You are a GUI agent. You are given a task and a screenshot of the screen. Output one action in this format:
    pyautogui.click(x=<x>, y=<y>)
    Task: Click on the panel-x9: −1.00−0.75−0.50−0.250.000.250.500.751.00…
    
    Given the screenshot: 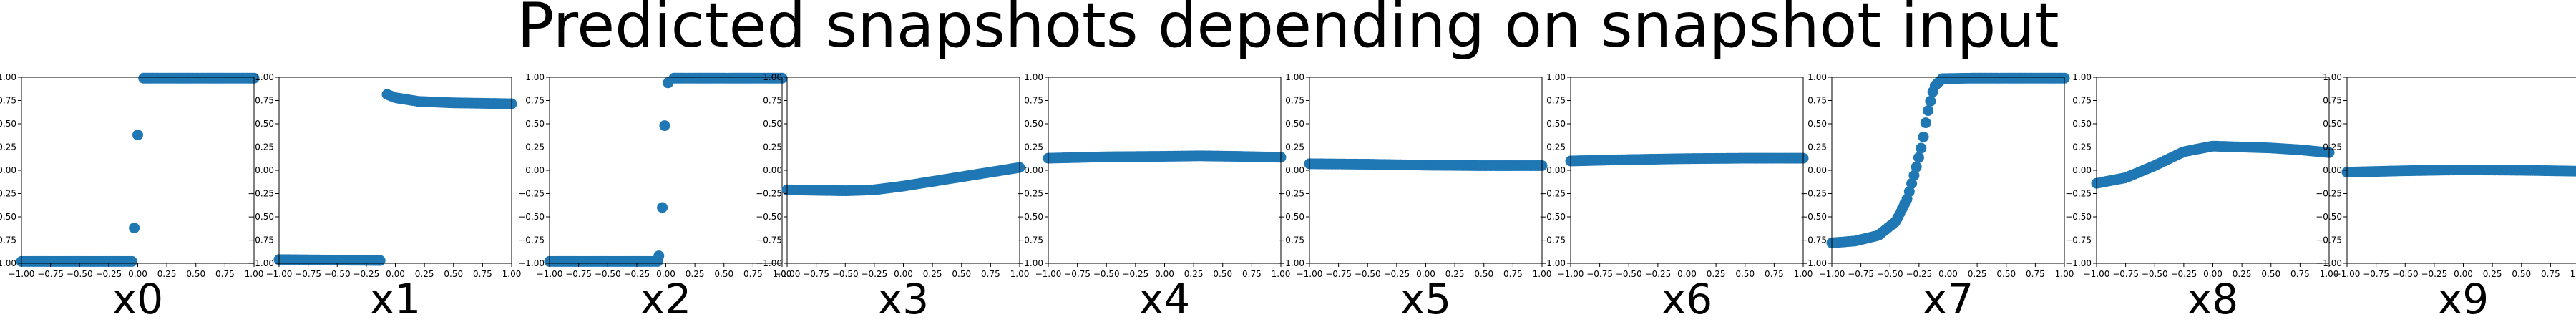 What is the action you would take?
    pyautogui.click(x=2446, y=197)
    